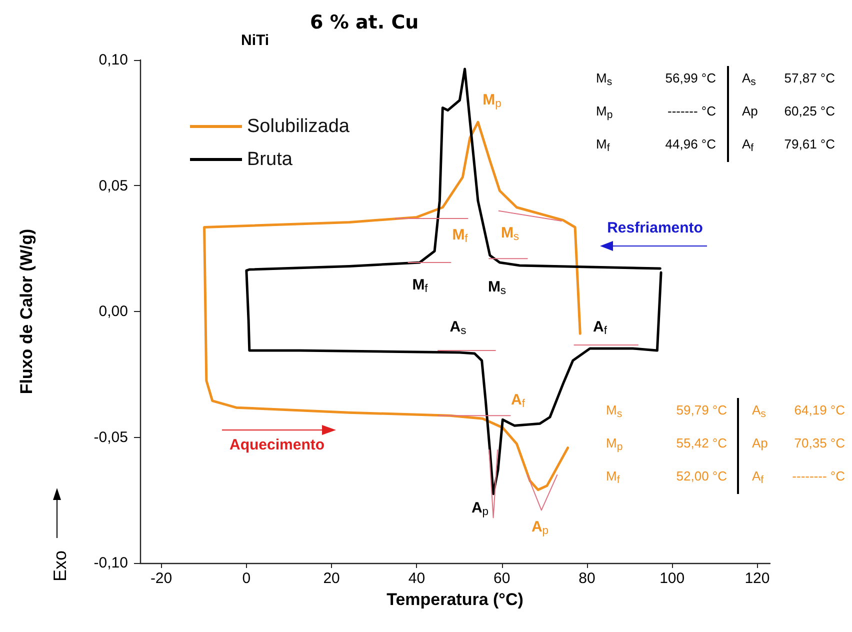  I want to click on annotation: 55,42 °C, so click(701, 443).